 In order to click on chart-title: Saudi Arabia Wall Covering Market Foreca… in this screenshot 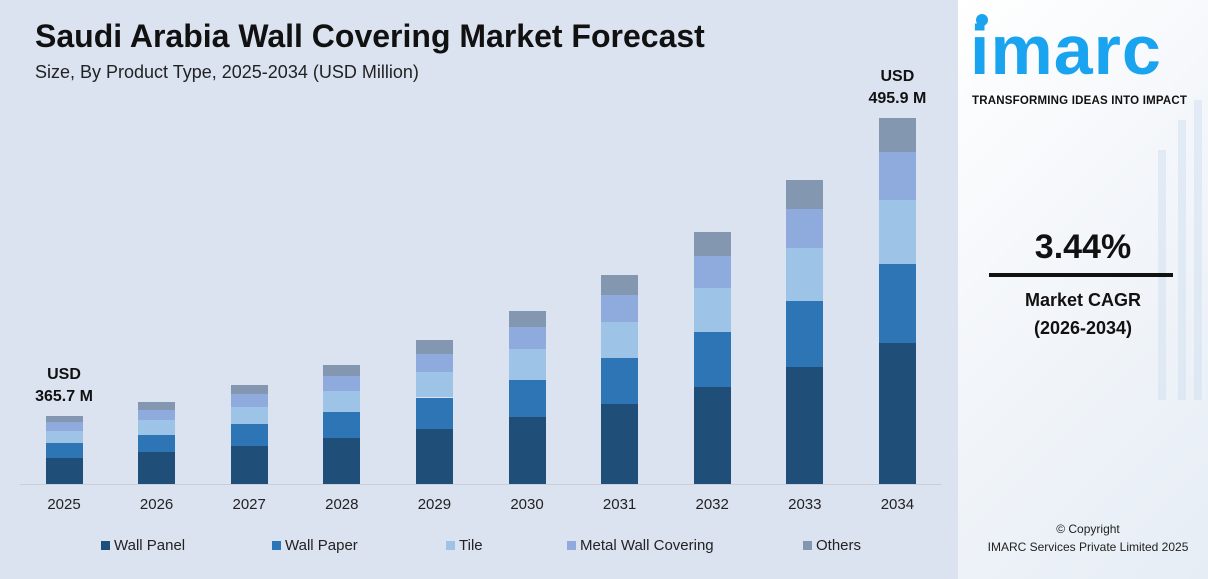, I will do `click(370, 36)`.